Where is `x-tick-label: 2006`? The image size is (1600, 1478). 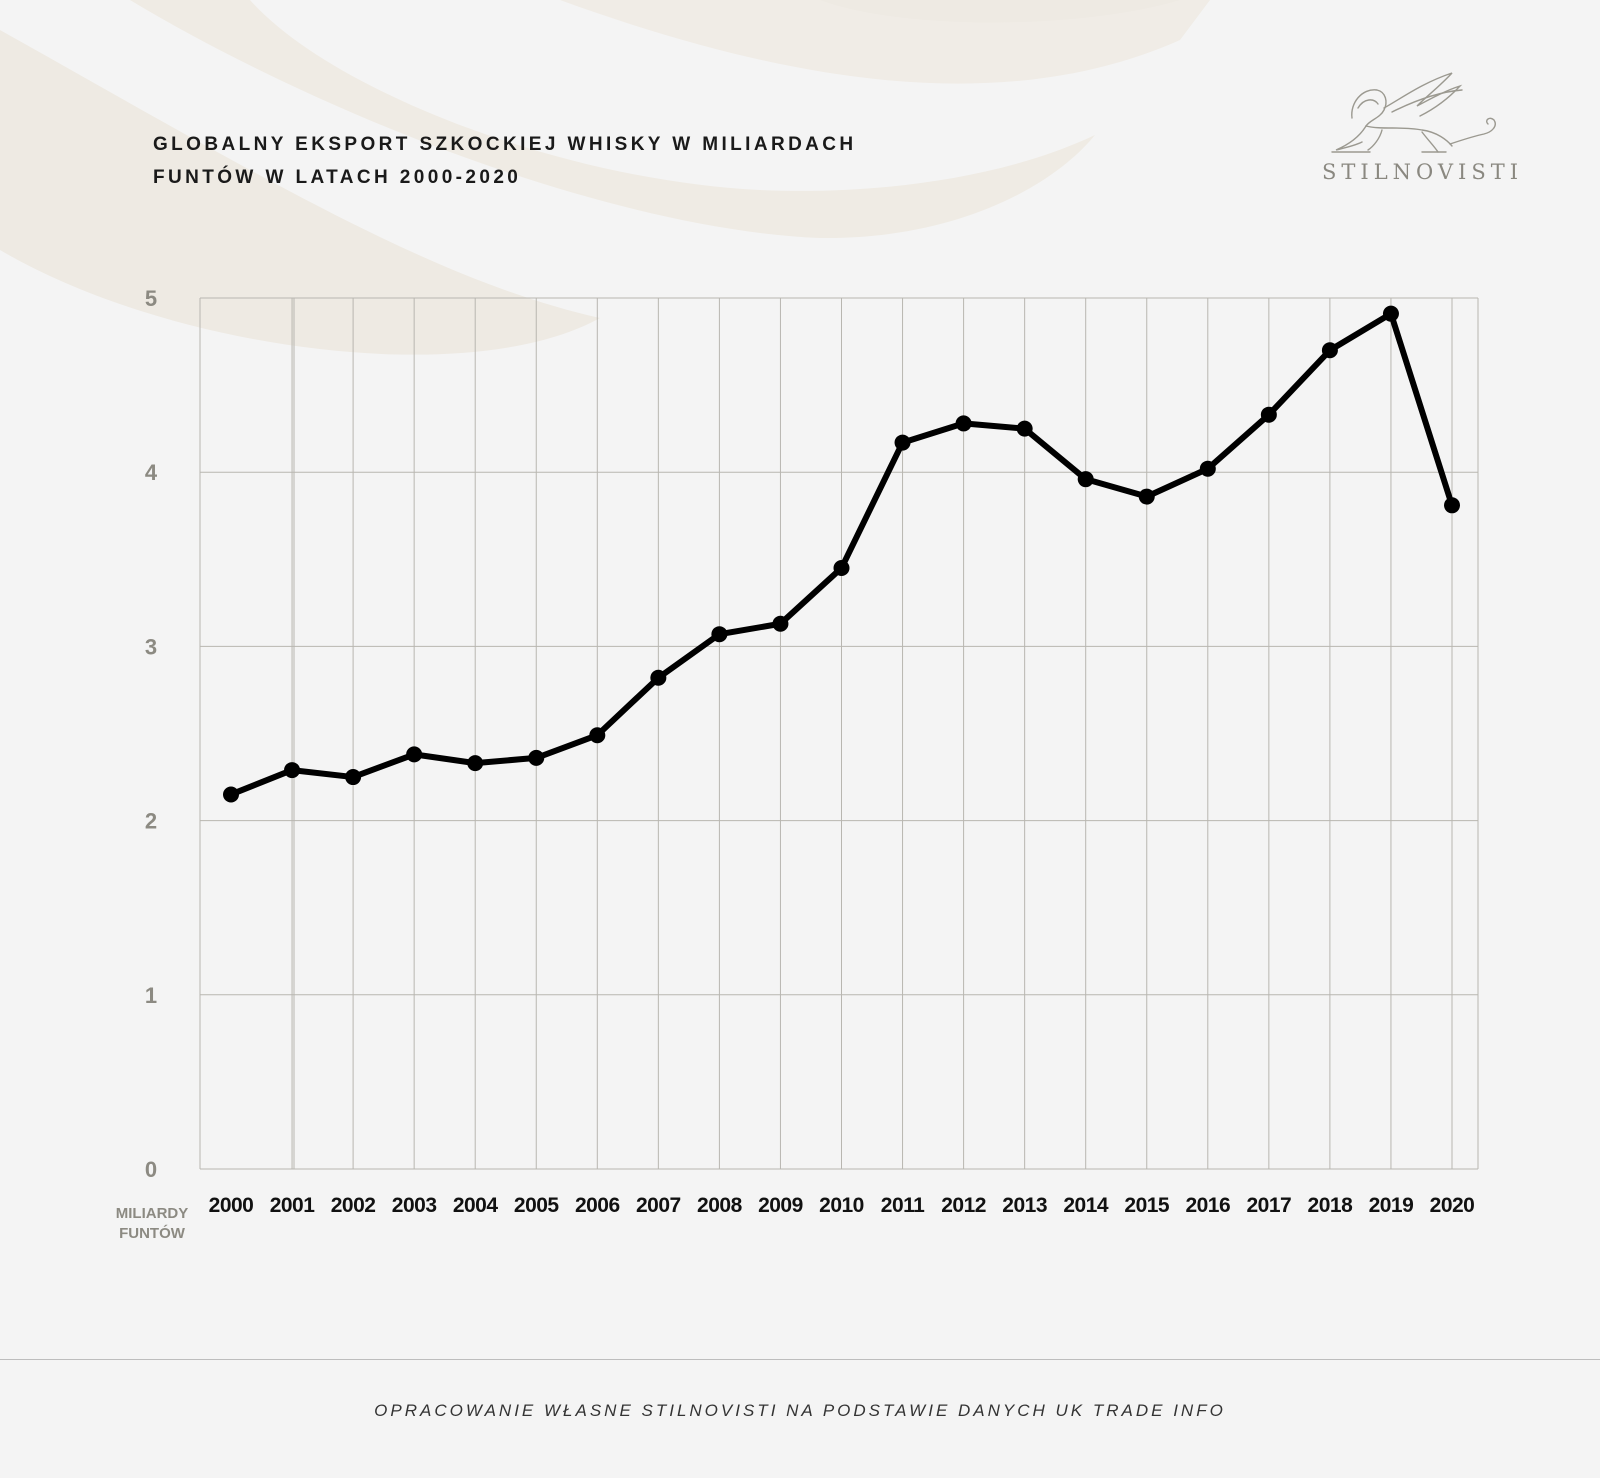 x-tick-label: 2006 is located at coordinates (597, 1205).